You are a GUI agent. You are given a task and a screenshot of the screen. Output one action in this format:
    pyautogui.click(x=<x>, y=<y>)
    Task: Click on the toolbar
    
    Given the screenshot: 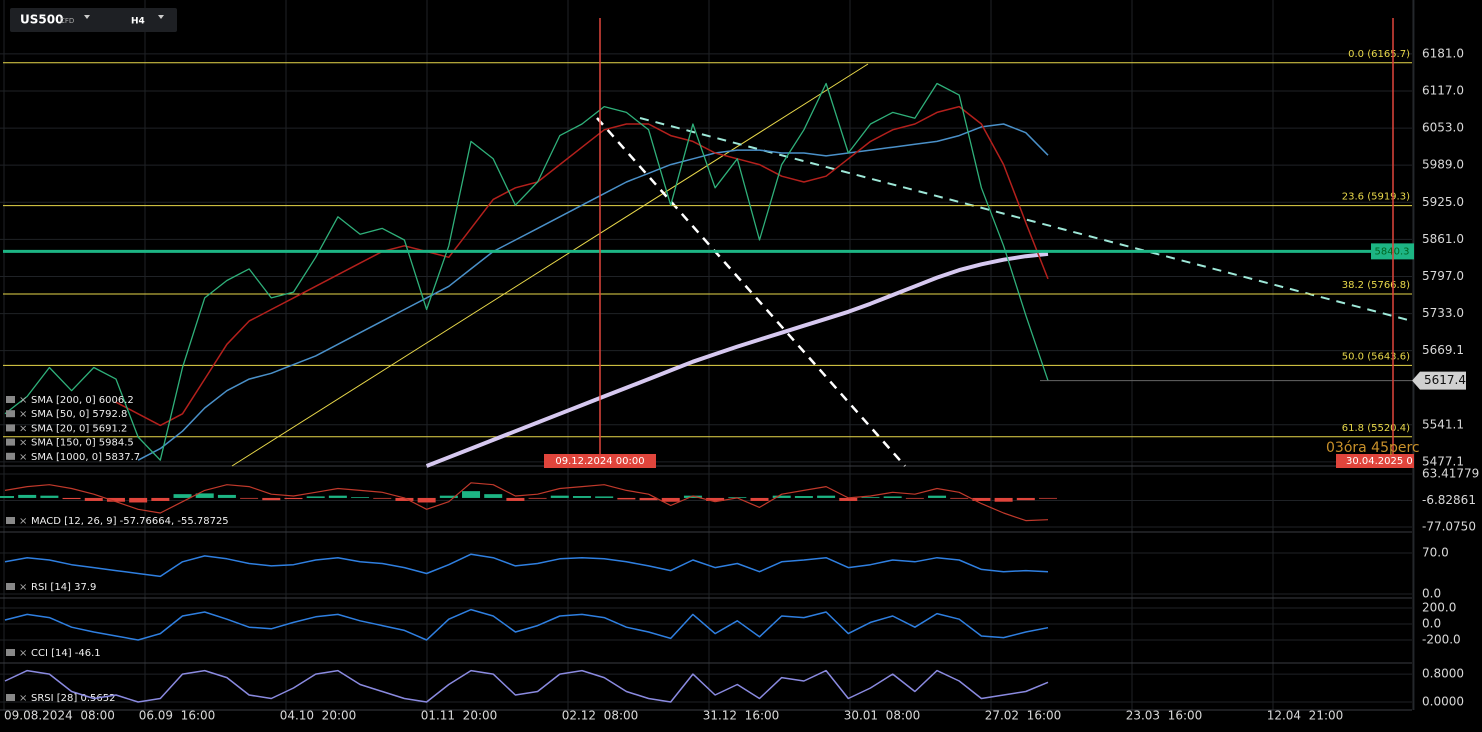 What is the action you would take?
    pyautogui.click(x=93, y=20)
    